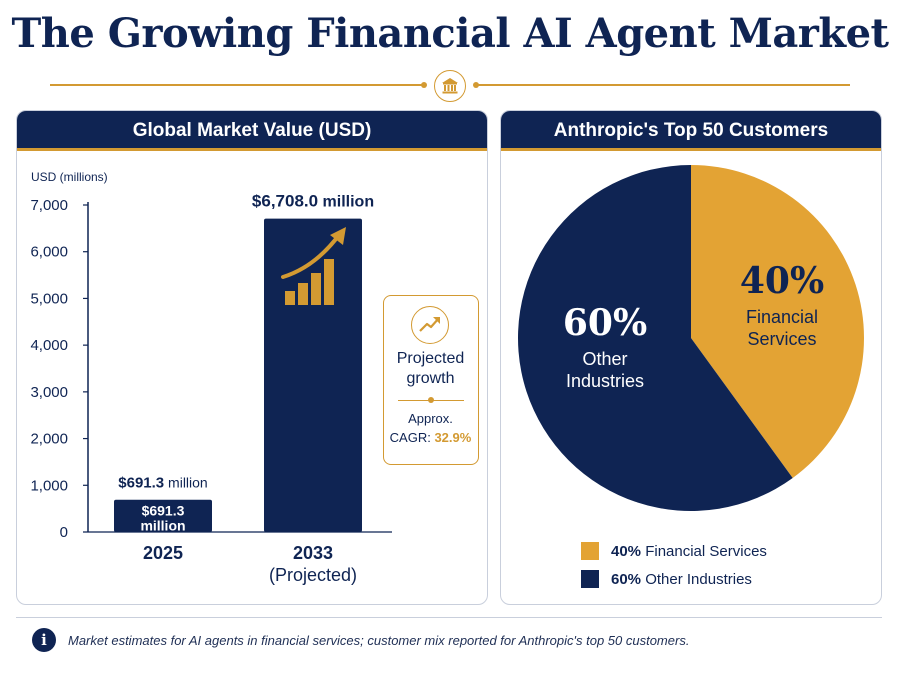  I want to click on y-tick-label: 6,000, so click(49, 252).